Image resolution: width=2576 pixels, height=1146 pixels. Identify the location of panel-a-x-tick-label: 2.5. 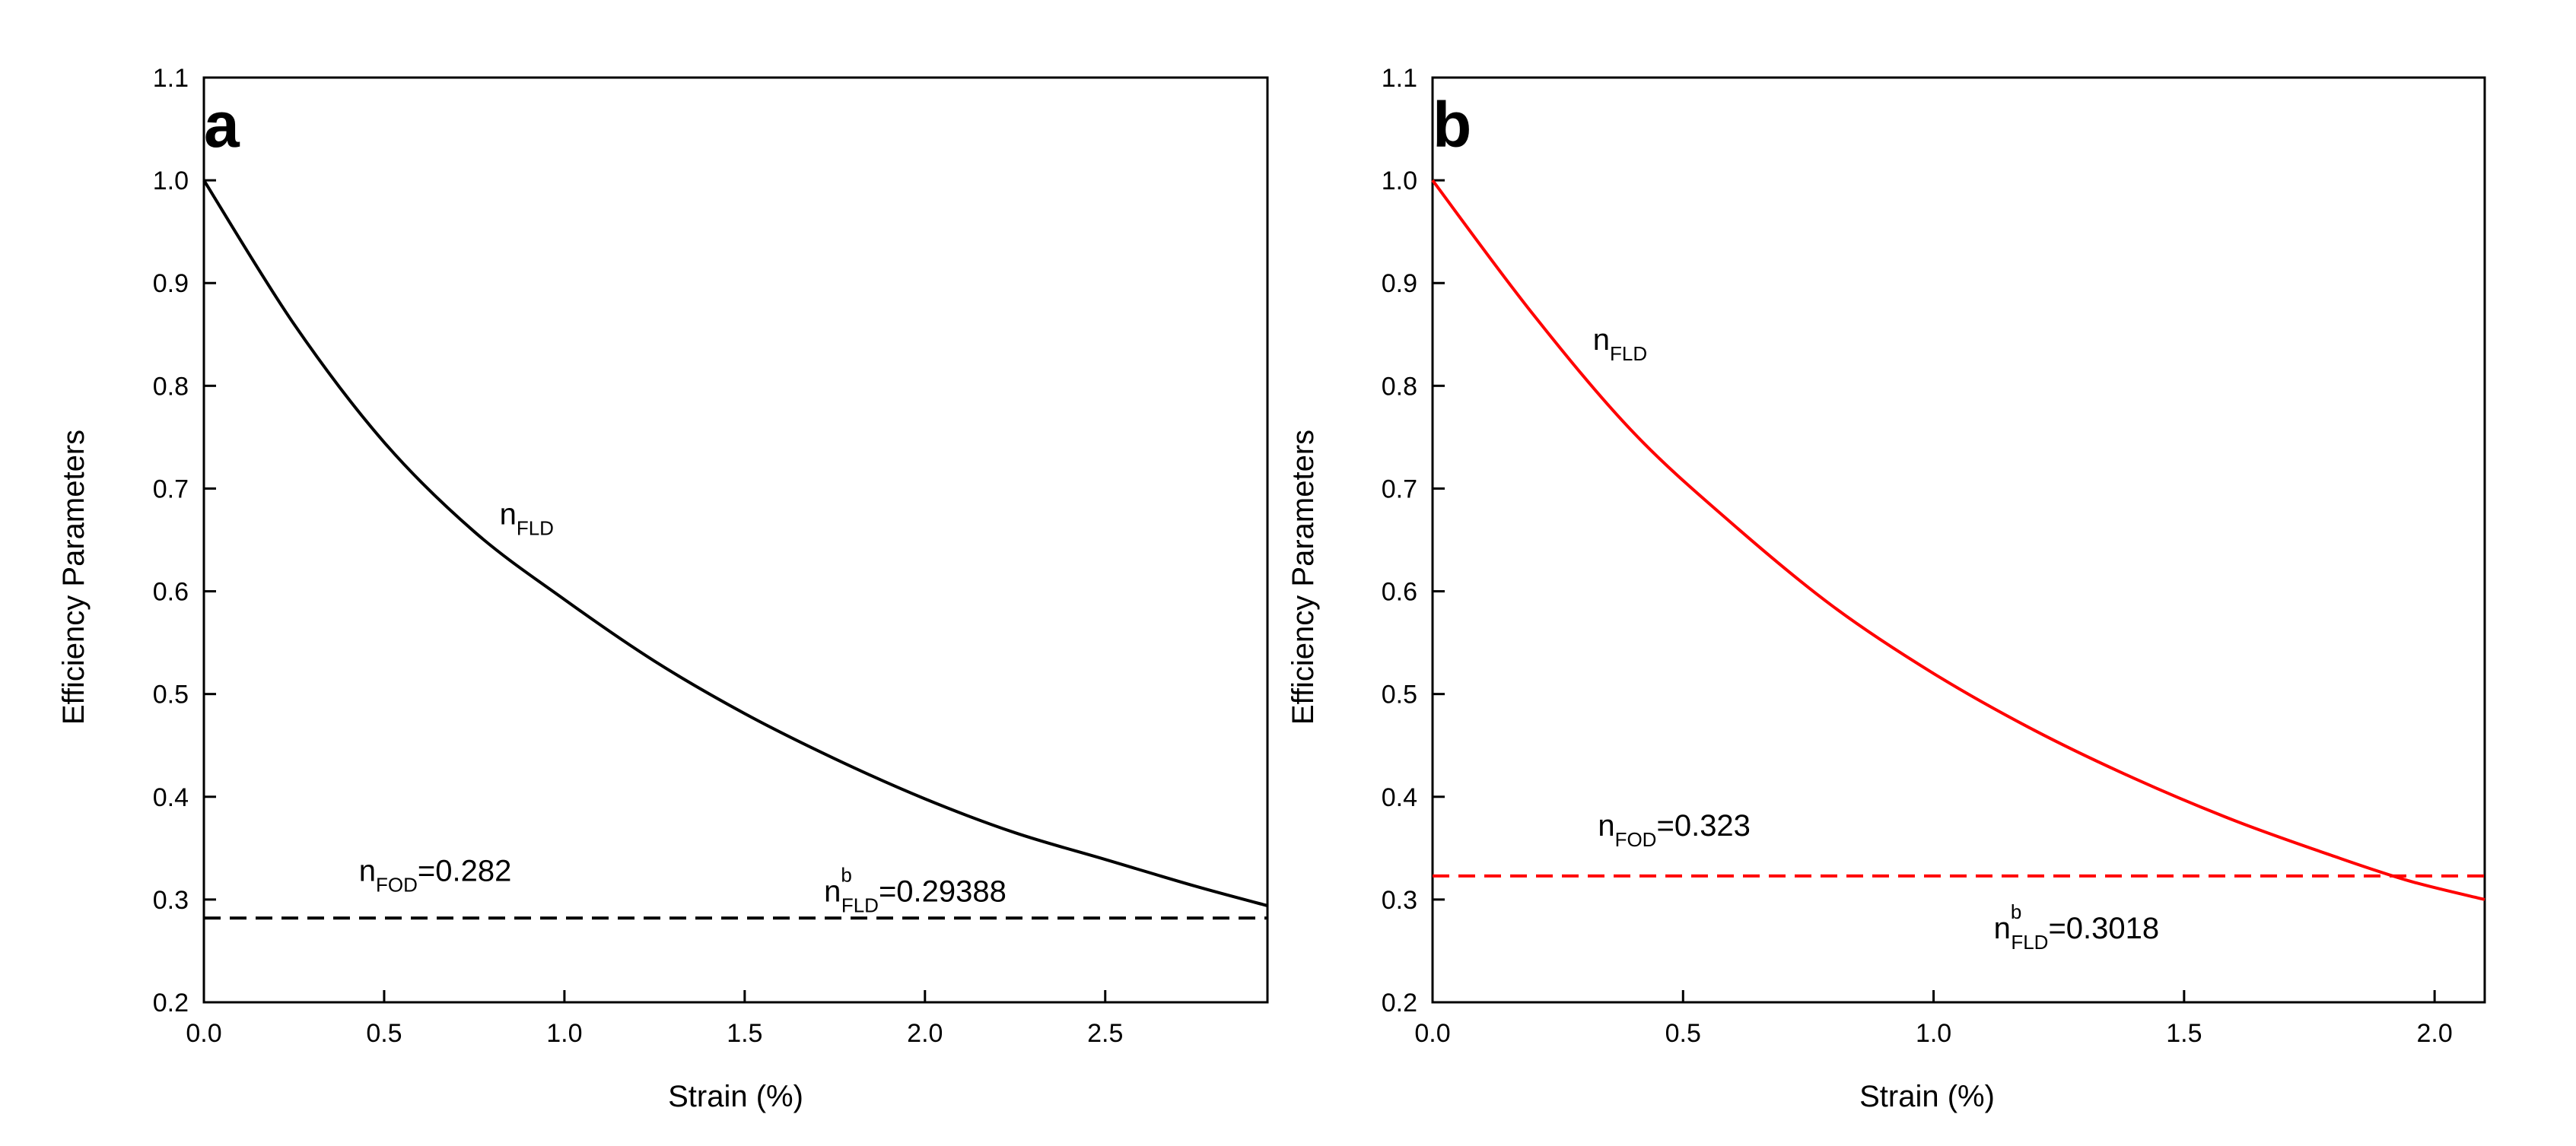
(1105, 1033).